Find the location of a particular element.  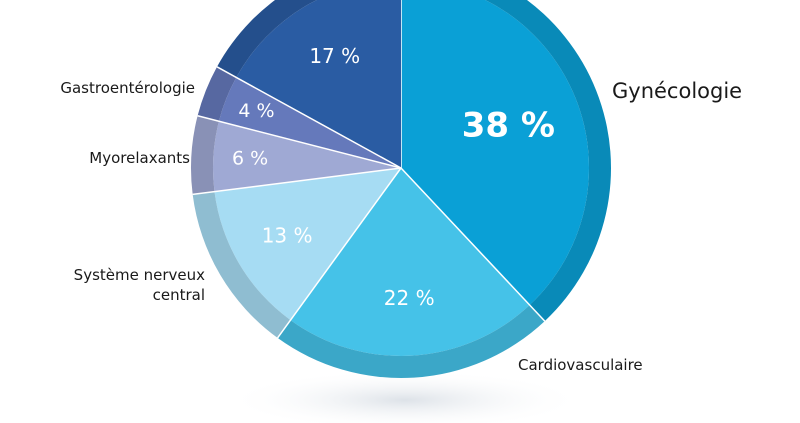

pie-category-label: Myorelaxants is located at coordinates (139, 158).